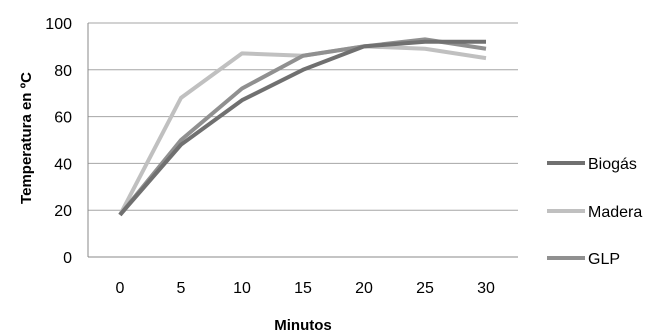  I want to click on x-axis-title: Minutos, so click(303, 325).